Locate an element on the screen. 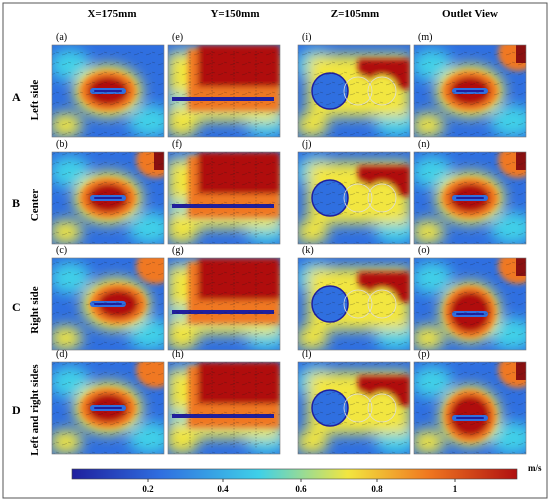 This screenshot has height=501, width=550. panel-label: (f) is located at coordinates (177, 144).